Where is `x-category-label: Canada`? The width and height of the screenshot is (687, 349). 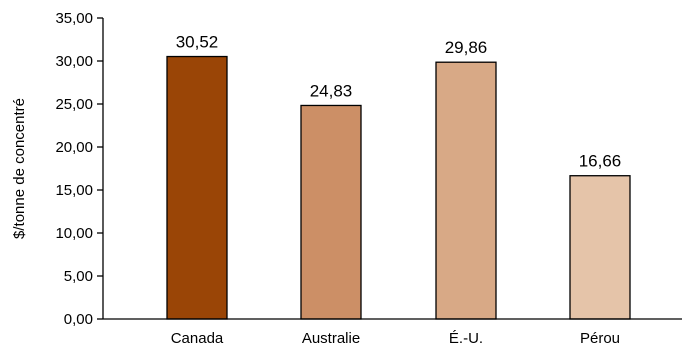
x-category-label: Canada is located at coordinates (197, 338).